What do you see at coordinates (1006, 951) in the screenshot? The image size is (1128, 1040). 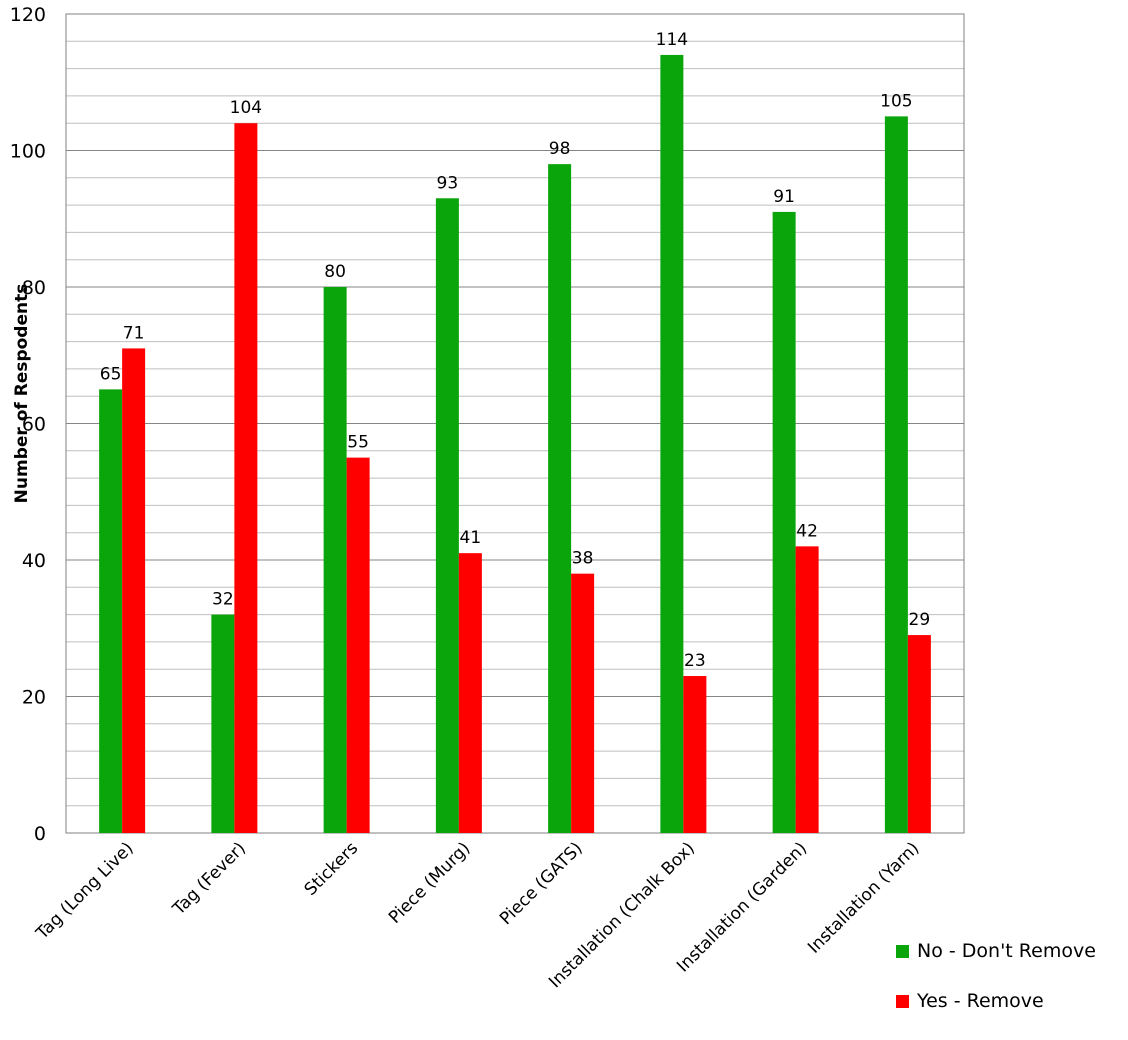 I see `legend-label-no: No - Don't Remove` at bounding box center [1006, 951].